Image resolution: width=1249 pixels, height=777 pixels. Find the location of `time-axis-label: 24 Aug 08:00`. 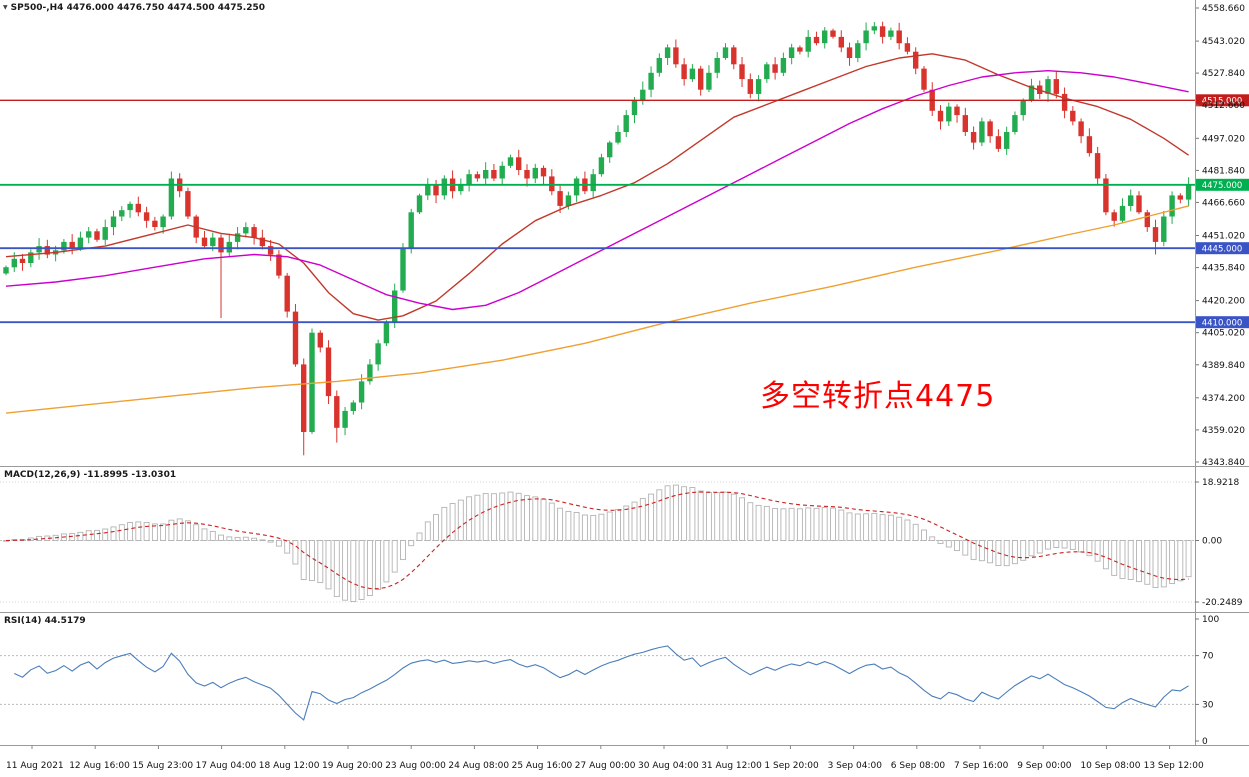

time-axis-label: 24 Aug 08:00 is located at coordinates (478, 766).